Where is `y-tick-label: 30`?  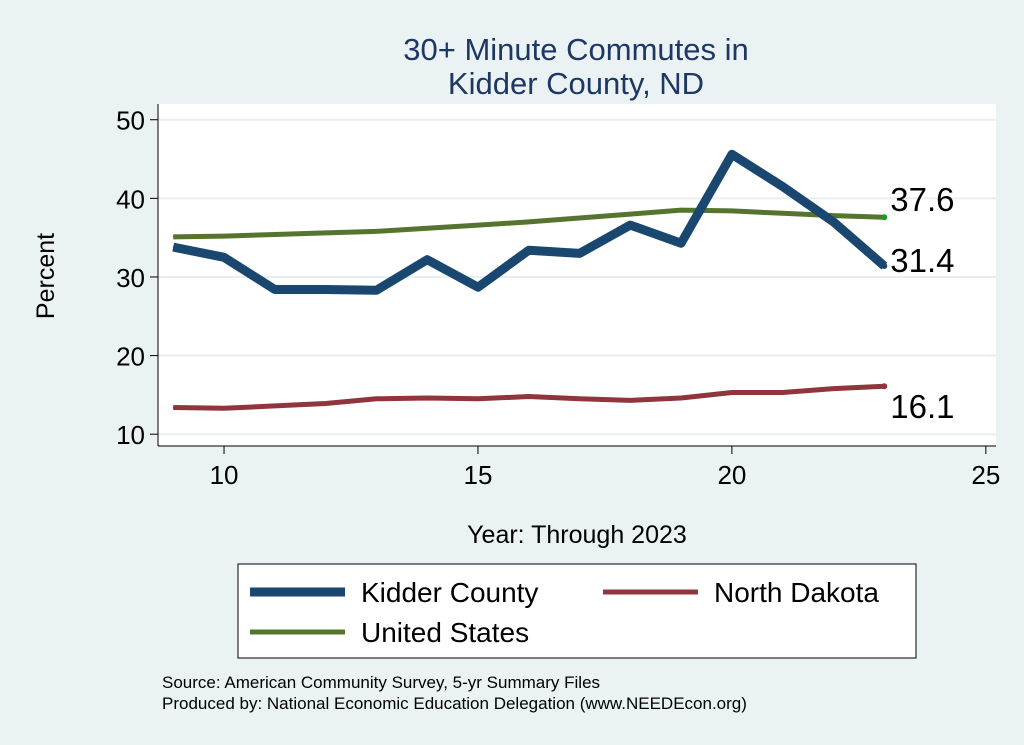
y-tick-label: 30 is located at coordinates (130, 278).